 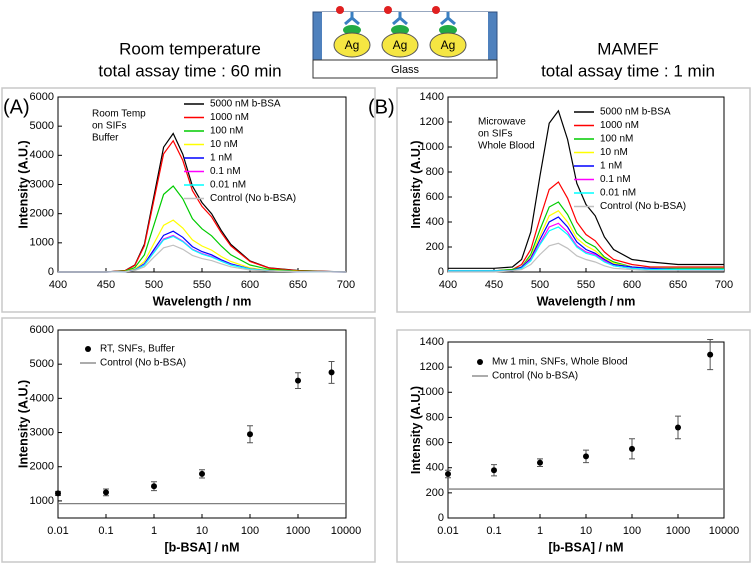 I want to click on panel-label: (B), so click(x=381, y=107).